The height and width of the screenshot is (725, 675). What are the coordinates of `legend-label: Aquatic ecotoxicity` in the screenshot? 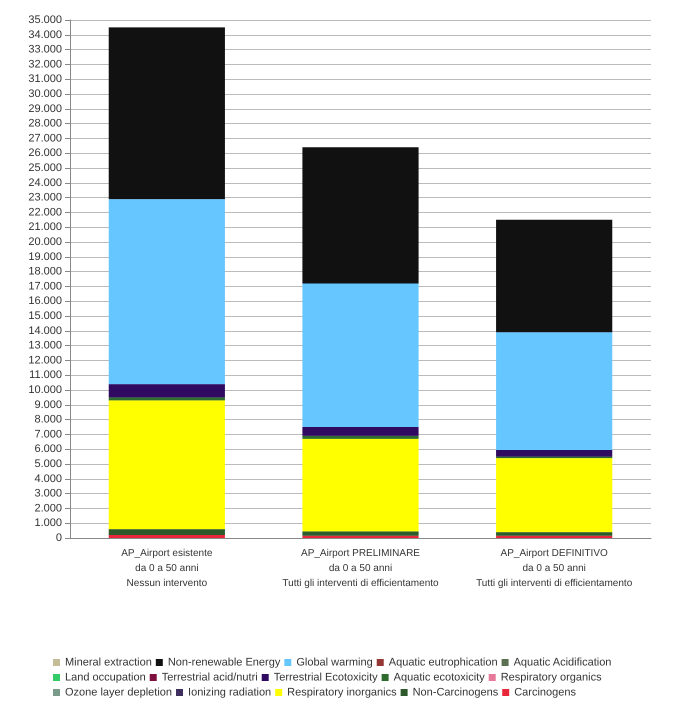 It's located at (440, 678).